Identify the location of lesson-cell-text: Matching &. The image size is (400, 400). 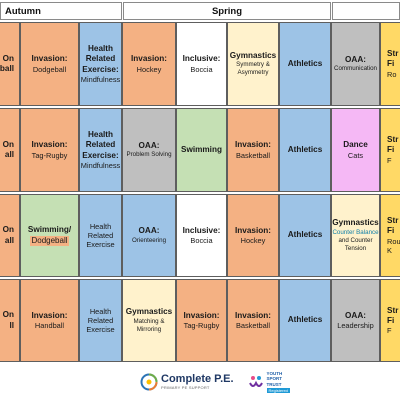
(149, 321).